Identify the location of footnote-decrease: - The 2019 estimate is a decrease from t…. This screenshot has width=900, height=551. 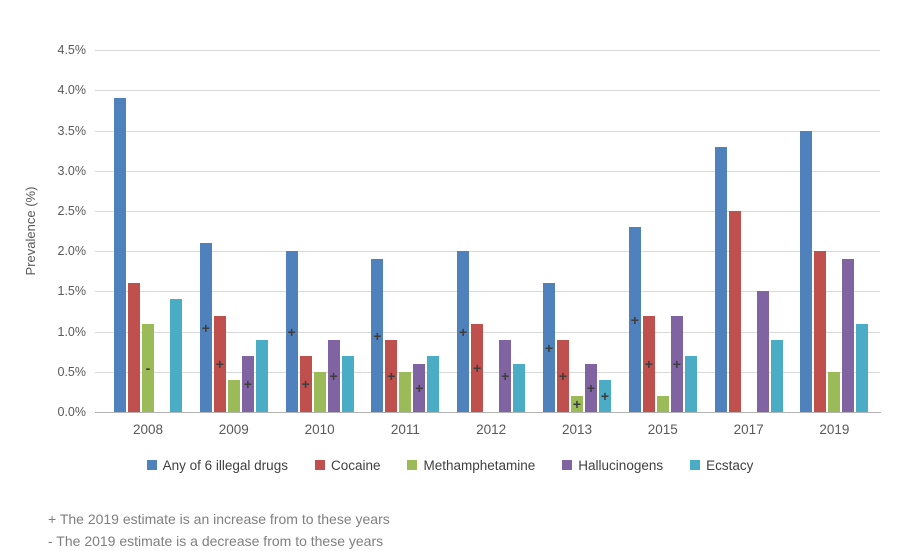
(216, 541).